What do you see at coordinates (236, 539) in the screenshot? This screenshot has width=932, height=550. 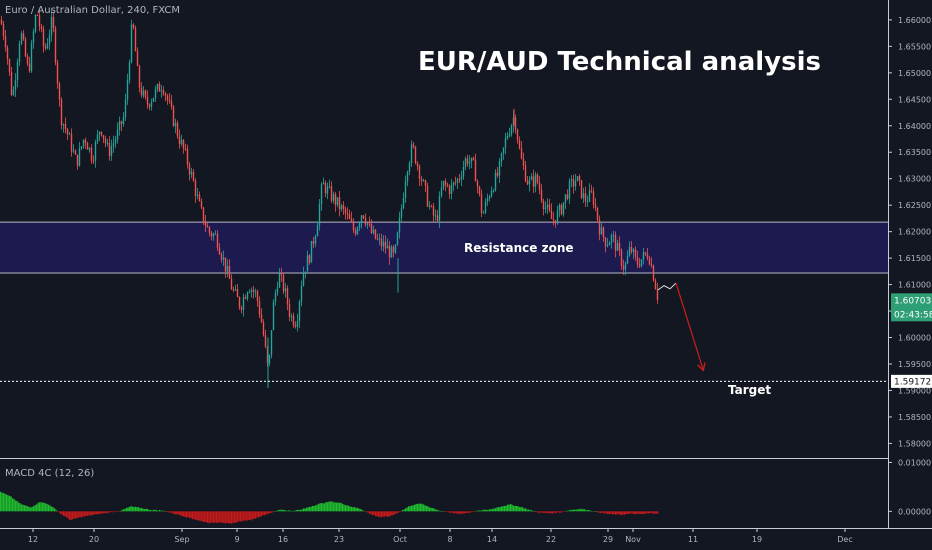 I see `time-tick-label: 9` at bounding box center [236, 539].